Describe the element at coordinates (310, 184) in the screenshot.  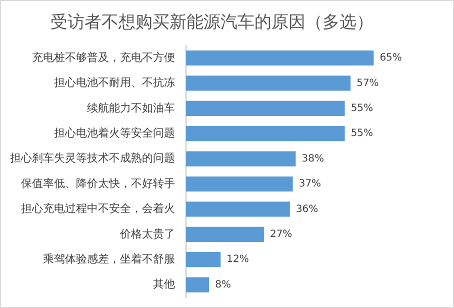
I see `data-label: 37%` at that location.